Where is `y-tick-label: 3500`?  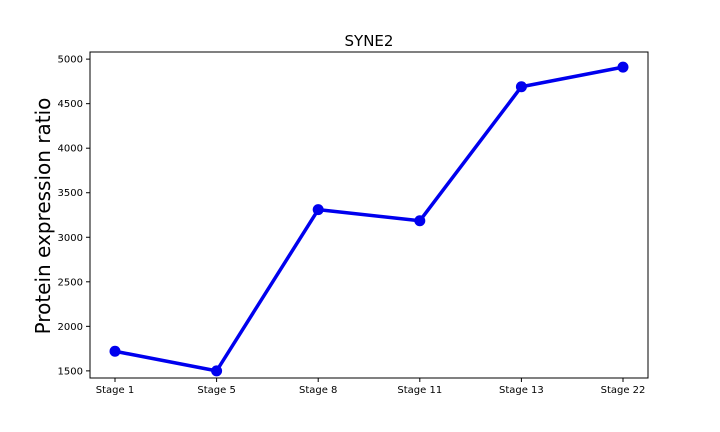
y-tick-label: 3500 is located at coordinates (70, 193).